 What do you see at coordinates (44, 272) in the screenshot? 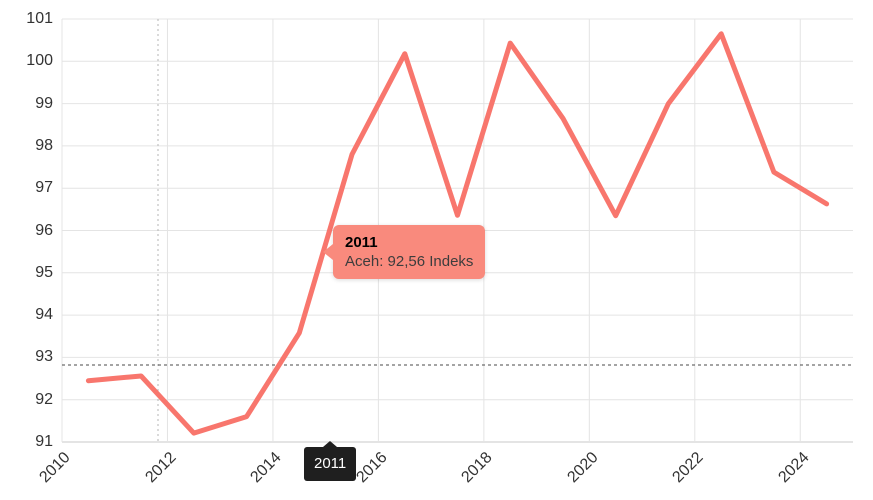
I see `y-axis-tick-label: 95` at bounding box center [44, 272].